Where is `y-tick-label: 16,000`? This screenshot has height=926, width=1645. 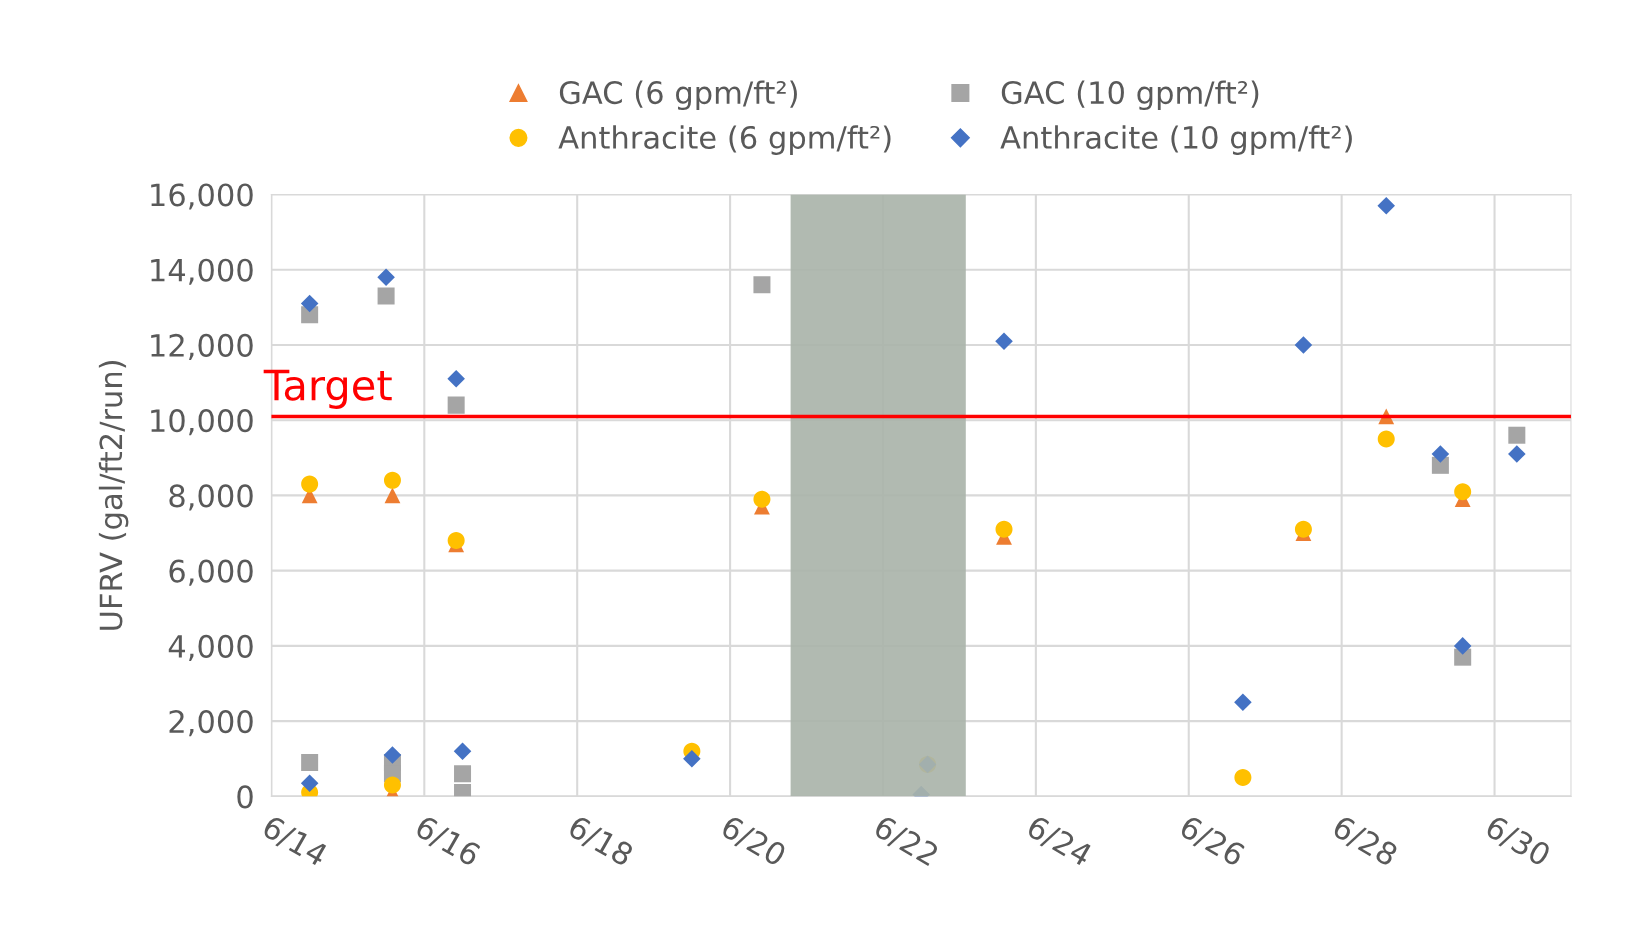
y-tick-label: 16,000 is located at coordinates (202, 196).